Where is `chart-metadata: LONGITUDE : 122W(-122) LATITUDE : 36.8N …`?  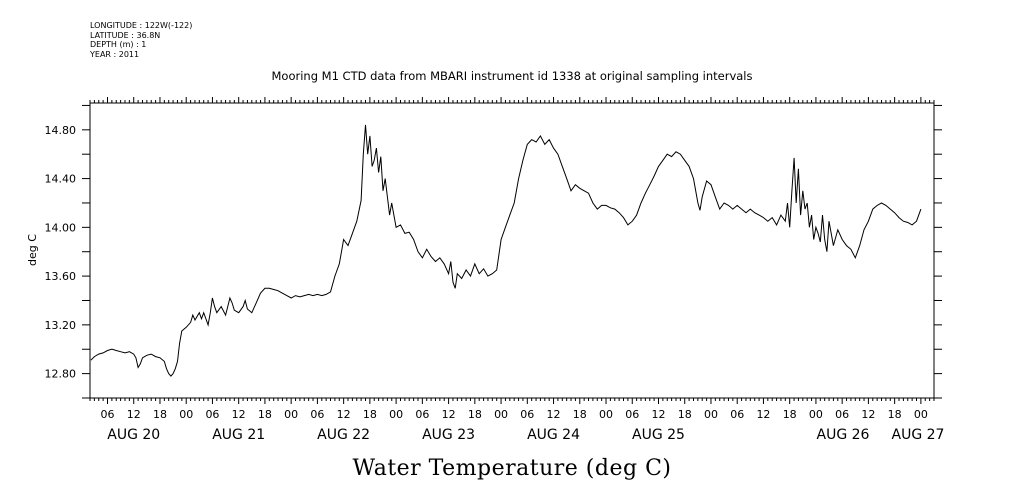 chart-metadata: LONGITUDE : 122W(-122) LATITUDE : 36.8N … is located at coordinates (141, 40).